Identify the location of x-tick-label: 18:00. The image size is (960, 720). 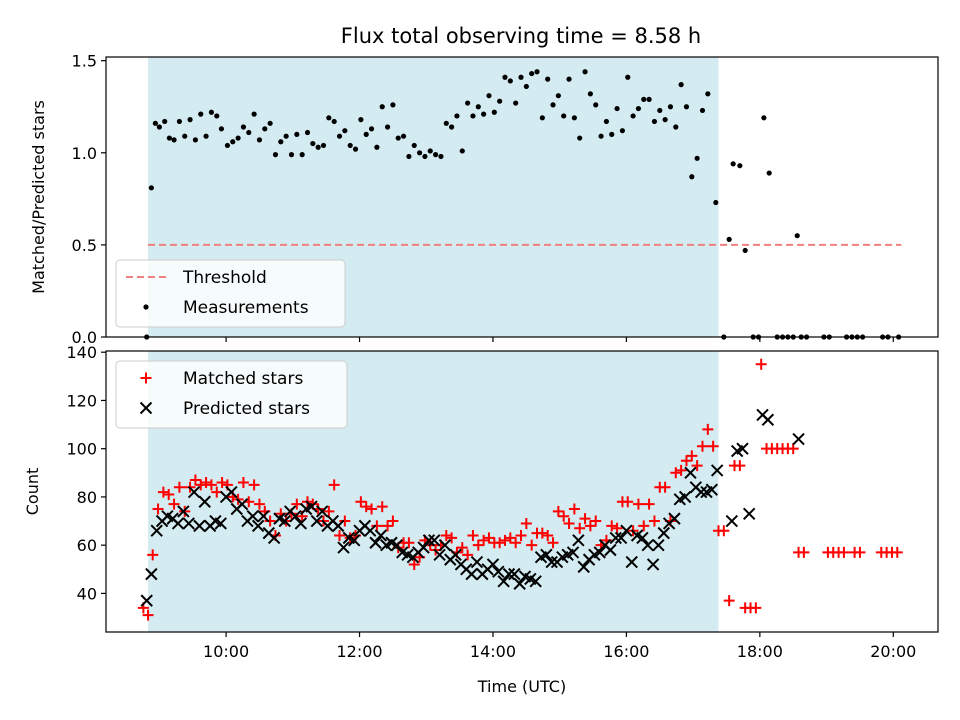
(760, 651).